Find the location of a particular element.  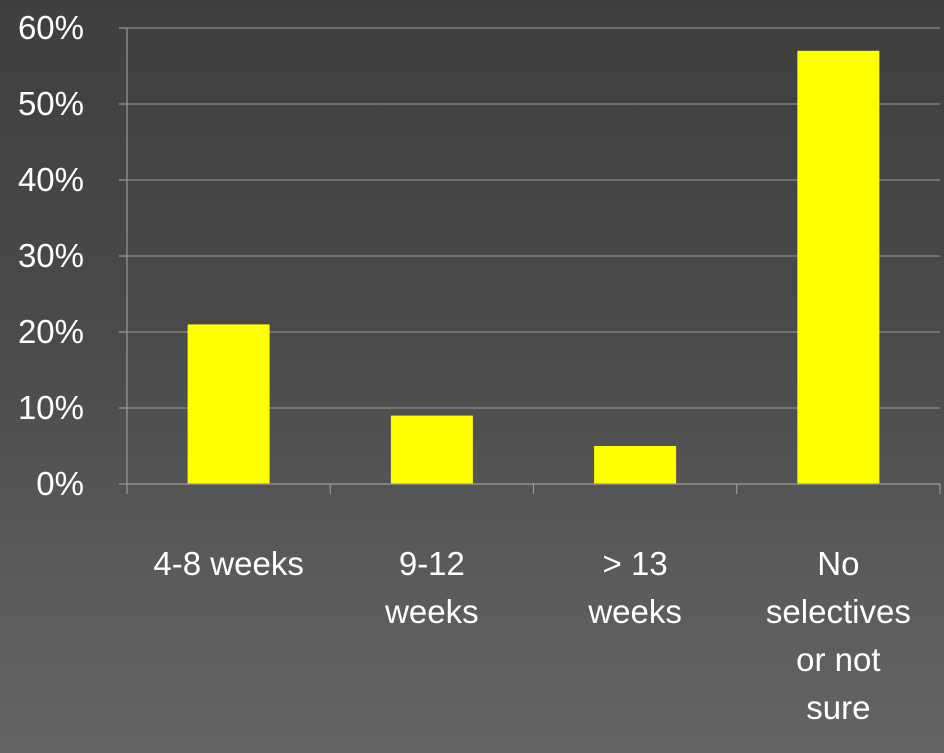

y-tick-label-6: 60% is located at coordinates (51, 27).